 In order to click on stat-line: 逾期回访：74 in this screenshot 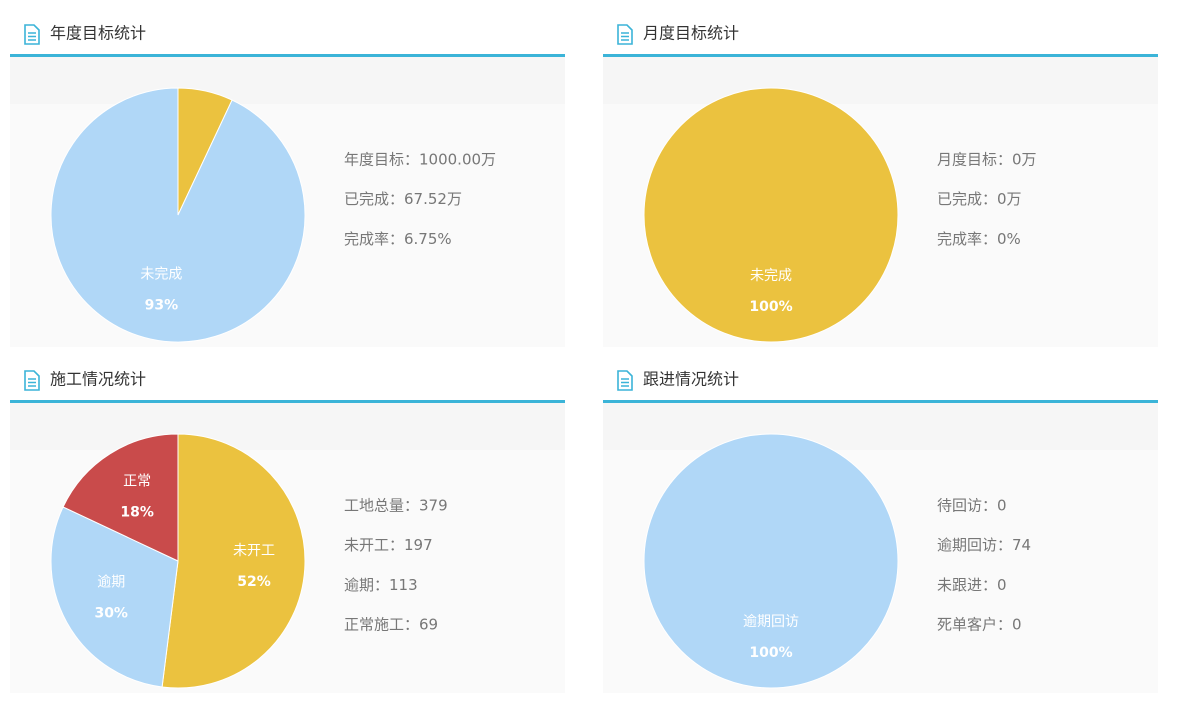, I will do `click(984, 545)`.